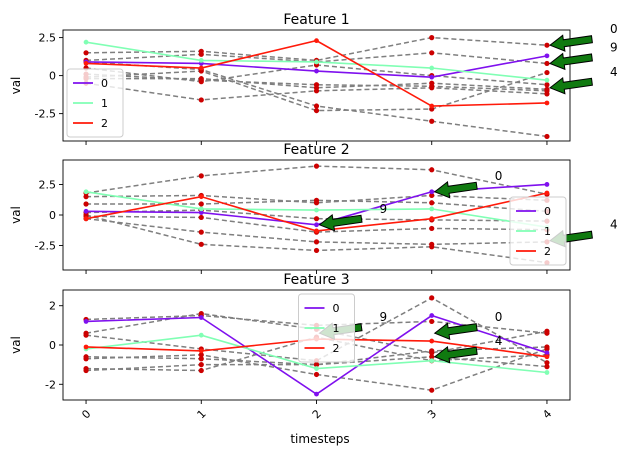 The width and height of the screenshot is (621, 457). What do you see at coordinates (316, 150) in the screenshot?
I see `subplot-title: Feature 2` at bounding box center [316, 150].